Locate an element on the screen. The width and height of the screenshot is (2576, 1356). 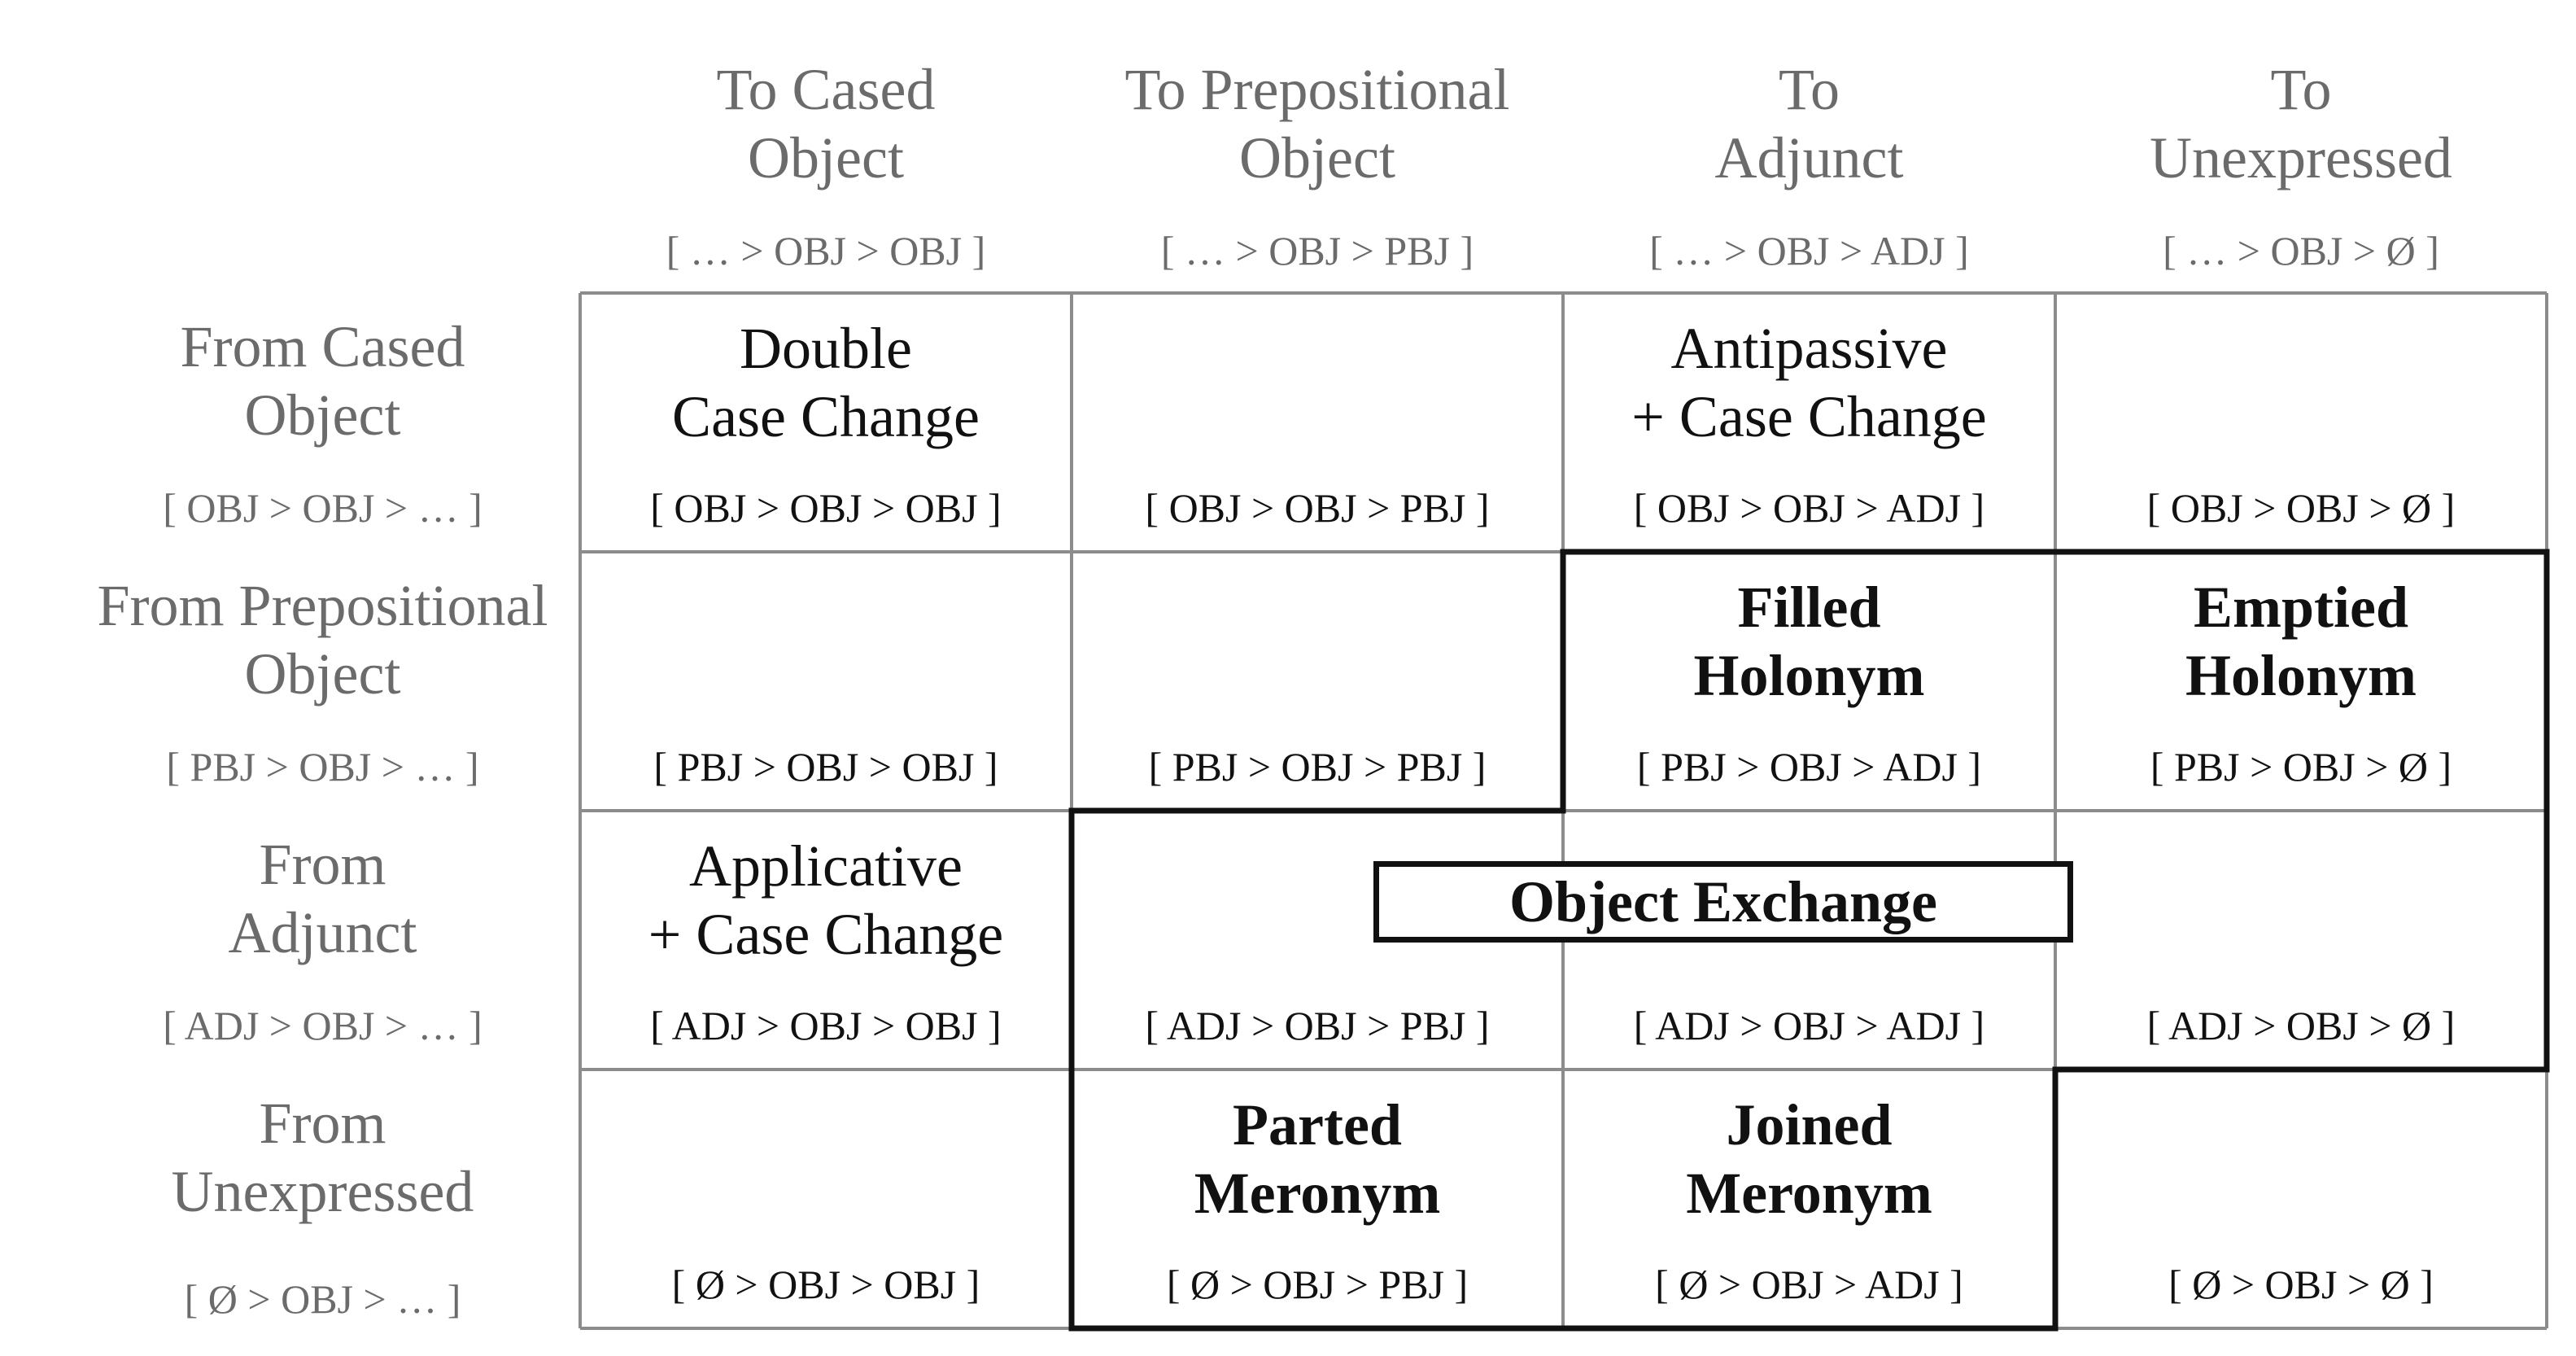
row-pattern-adjunct: [ ADJ > OBJ > … ] is located at coordinates (322, 1025).